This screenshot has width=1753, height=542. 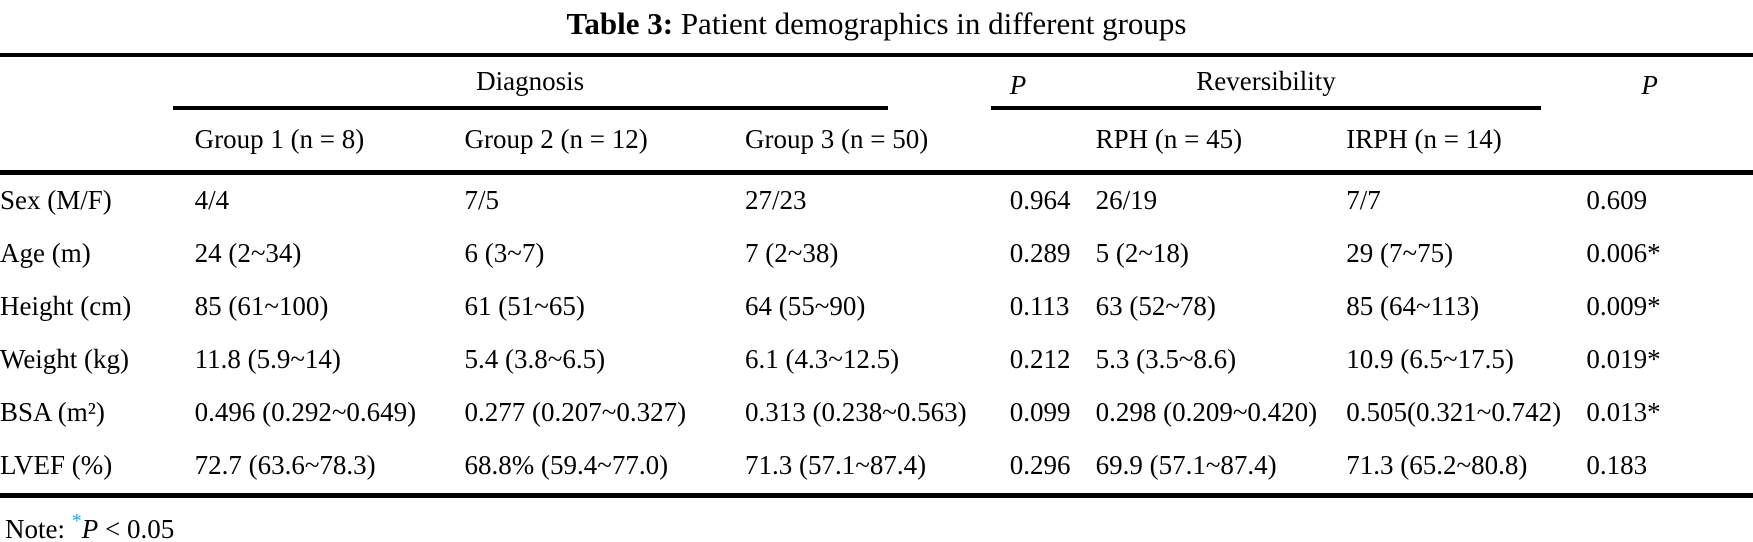 What do you see at coordinates (1623, 306) in the screenshot?
I see `cell-p-reversibility: 0.009*` at bounding box center [1623, 306].